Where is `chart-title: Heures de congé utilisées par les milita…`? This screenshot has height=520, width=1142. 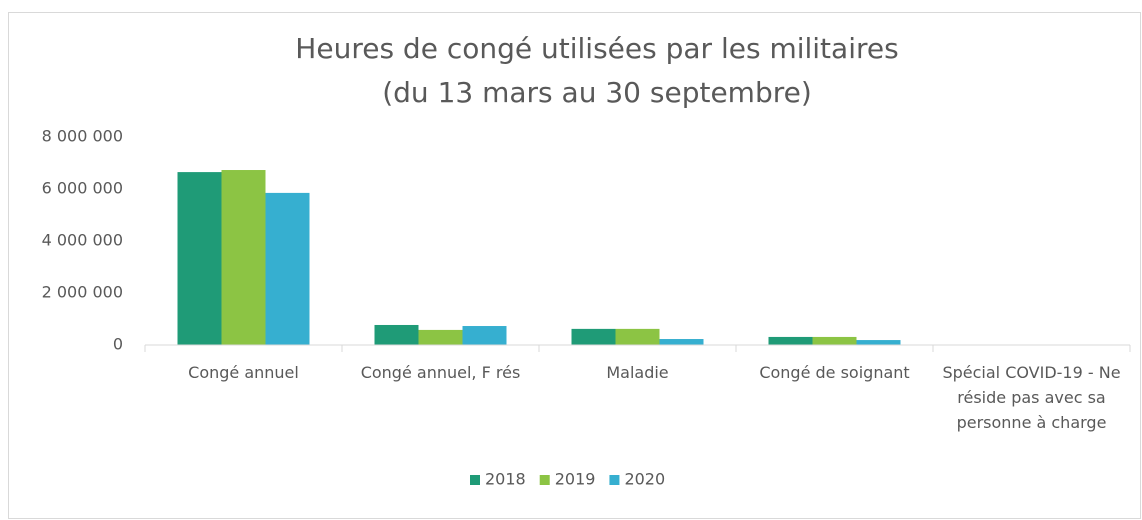
chart-title: Heures de congé utilisées par les milita… is located at coordinates (596, 48).